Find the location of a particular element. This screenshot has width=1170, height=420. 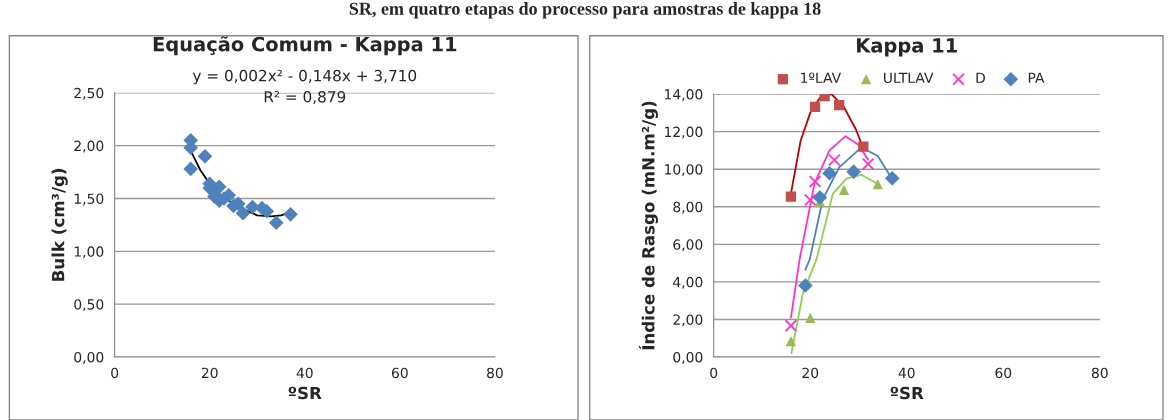

y-axis-title: Bulk (cm³/g) is located at coordinates (59, 224).